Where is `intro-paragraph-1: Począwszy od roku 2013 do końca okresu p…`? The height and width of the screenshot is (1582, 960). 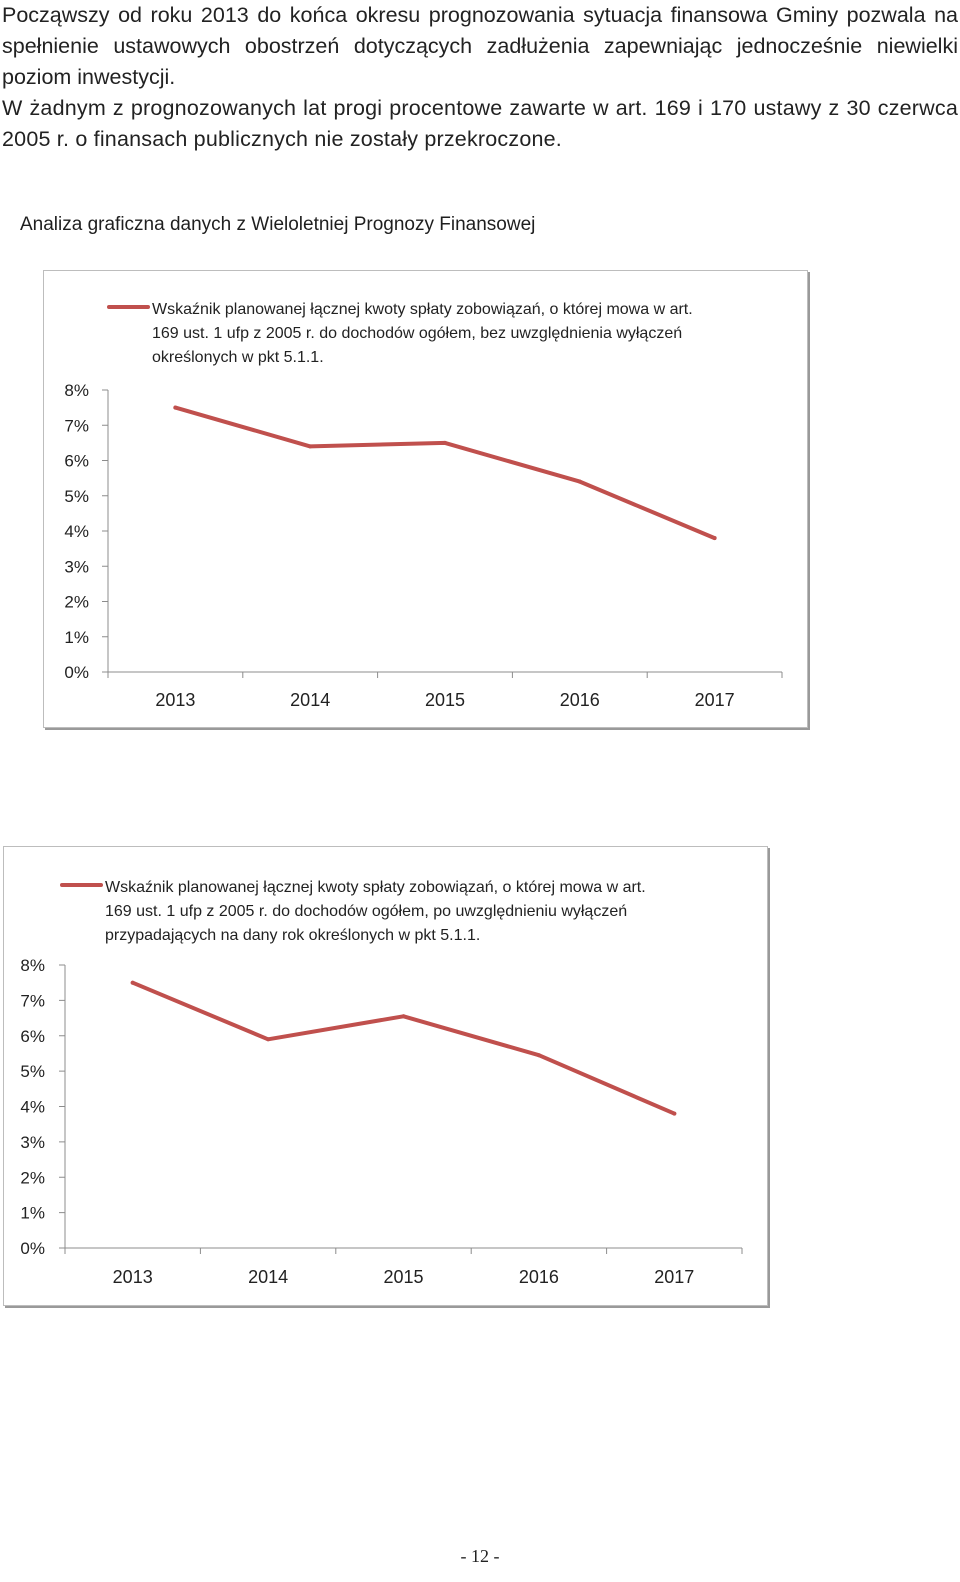 intro-paragraph-1: Począwszy od roku 2013 do końca okresu p… is located at coordinates (480, 46).